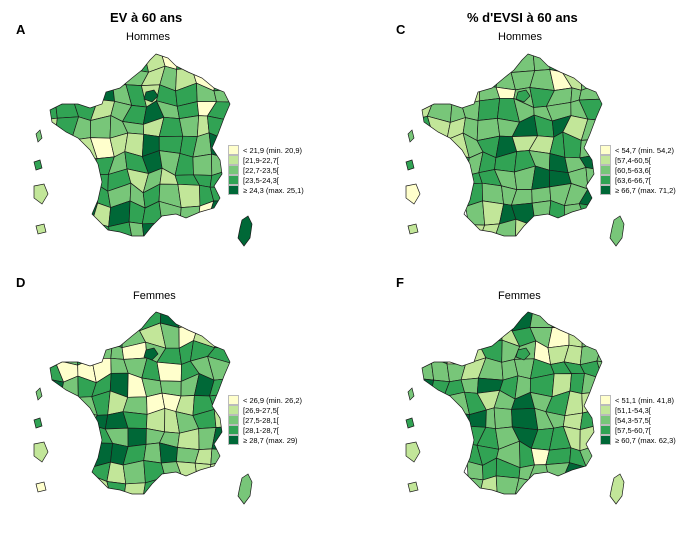 This screenshot has width=692, height=538. Describe the element at coordinates (633, 180) in the screenshot. I see `legend-label: [63,6-66,7[` at that location.